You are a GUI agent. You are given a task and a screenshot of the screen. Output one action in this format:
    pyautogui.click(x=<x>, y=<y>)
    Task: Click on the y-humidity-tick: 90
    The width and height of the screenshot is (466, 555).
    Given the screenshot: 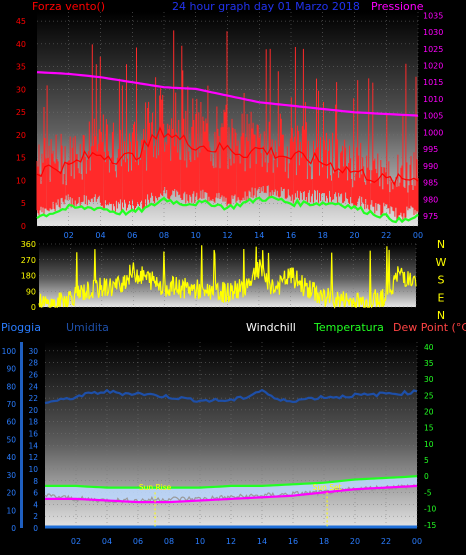 What is the action you would take?
    pyautogui.click(x=11, y=369)
    